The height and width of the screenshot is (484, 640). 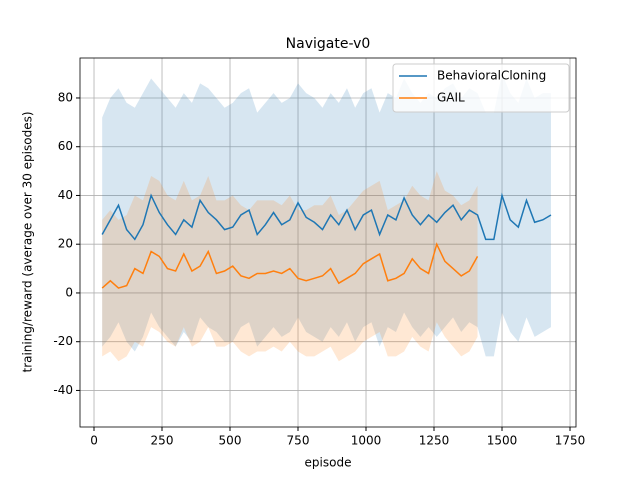 I want to click on y-tick-label: 80, so click(x=65, y=97).